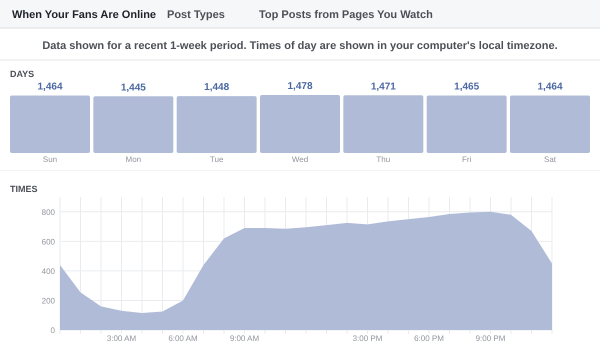 The width and height of the screenshot is (600, 345). Describe the element at coordinates (467, 159) in the screenshot. I see `x-tick-label: Fri` at that location.